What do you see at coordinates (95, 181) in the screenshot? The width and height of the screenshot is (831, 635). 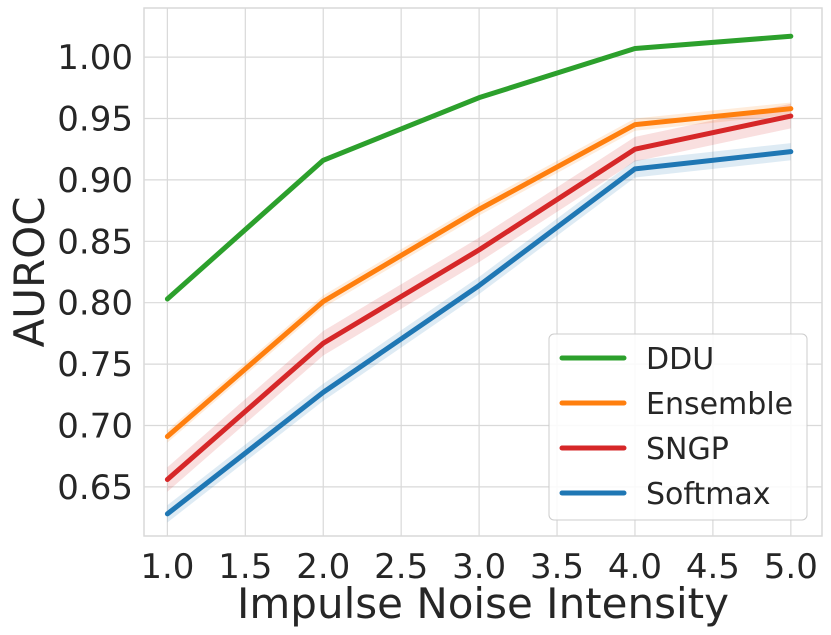 I see `y-tick-label: 0.90` at bounding box center [95, 181].